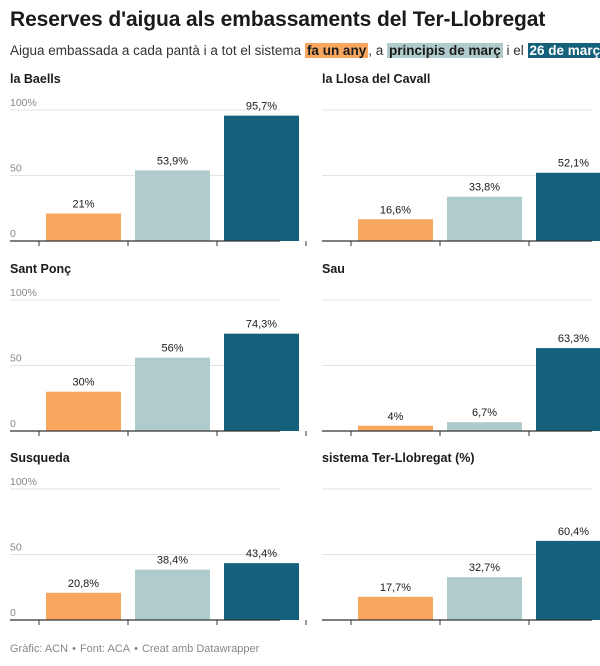 Image resolution: width=600 pixels, height=666 pixels. I want to click on chart-panel-sant-ponc: Sant Ponç 0 50 100% 30% 56% 74,3%, so click(158, 352).